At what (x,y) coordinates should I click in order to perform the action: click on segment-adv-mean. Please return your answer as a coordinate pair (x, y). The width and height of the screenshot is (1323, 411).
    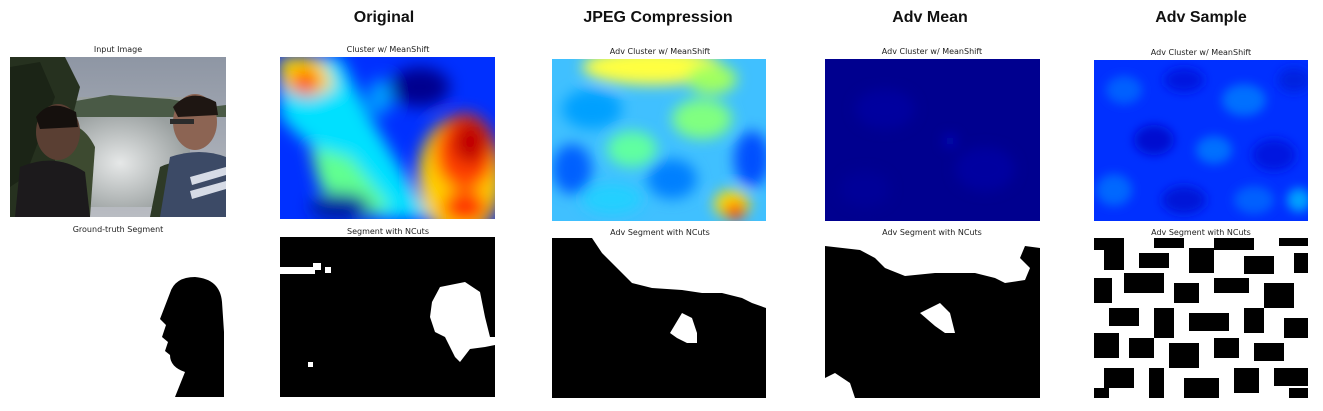
    Looking at the image, I should click on (932, 318).